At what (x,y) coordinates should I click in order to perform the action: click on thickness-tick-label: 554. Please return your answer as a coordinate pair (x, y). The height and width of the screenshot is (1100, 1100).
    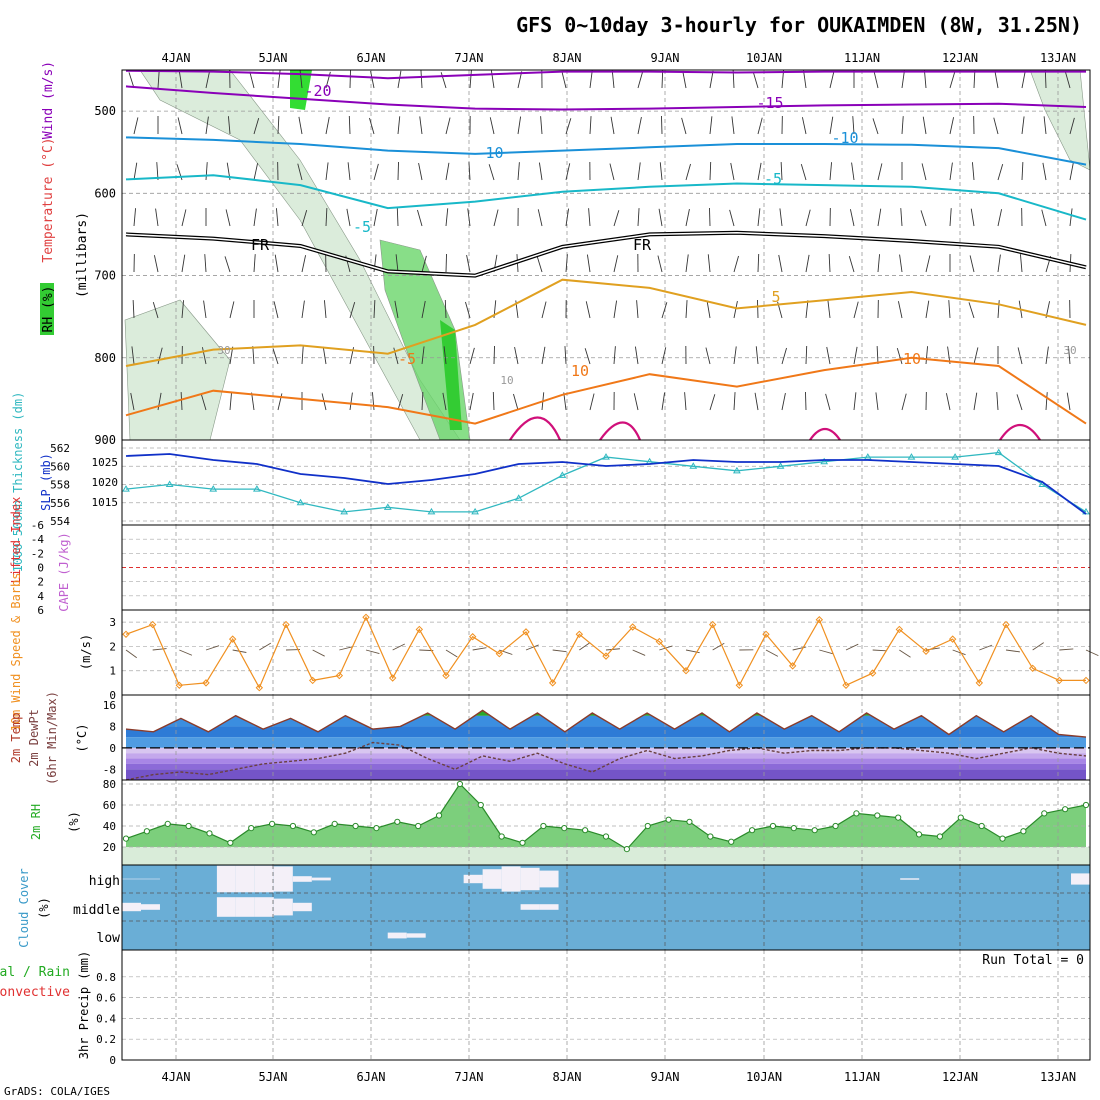
    Looking at the image, I should click on (60, 521).